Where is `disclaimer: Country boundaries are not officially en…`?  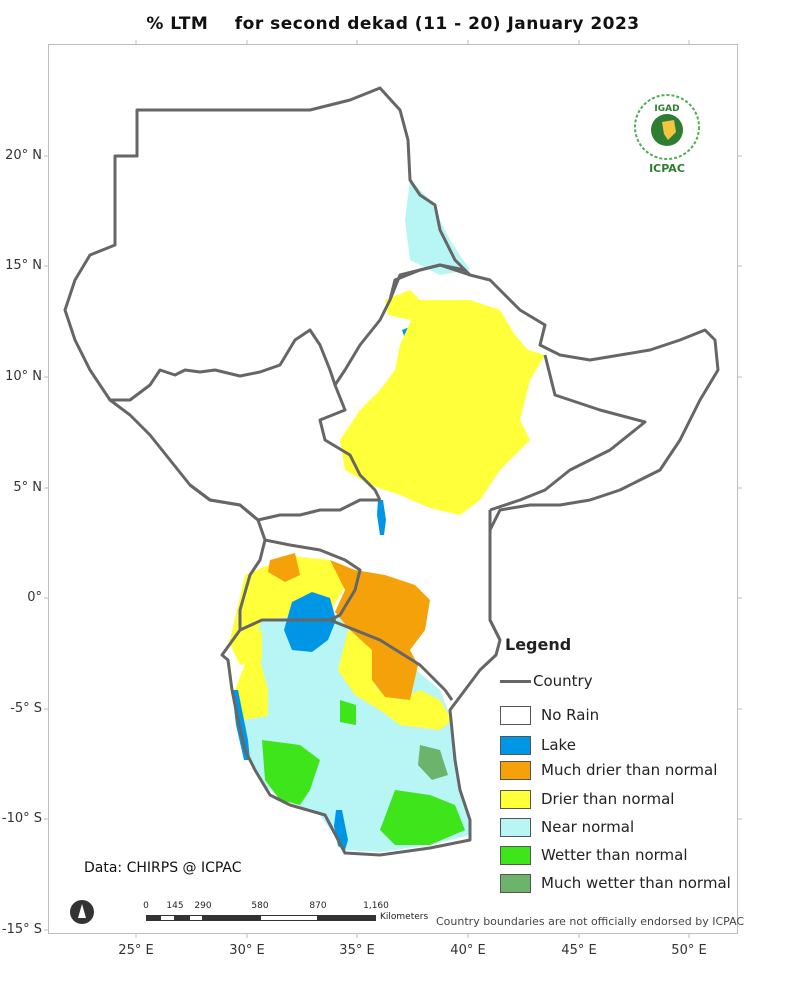 disclaimer: Country boundaries are not officially en… is located at coordinates (590, 921).